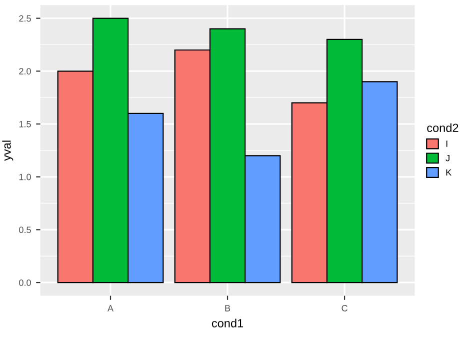 This screenshot has height=338, width=474. What do you see at coordinates (25, 71) in the screenshot?
I see `y-tick-label: 2.0` at bounding box center [25, 71].